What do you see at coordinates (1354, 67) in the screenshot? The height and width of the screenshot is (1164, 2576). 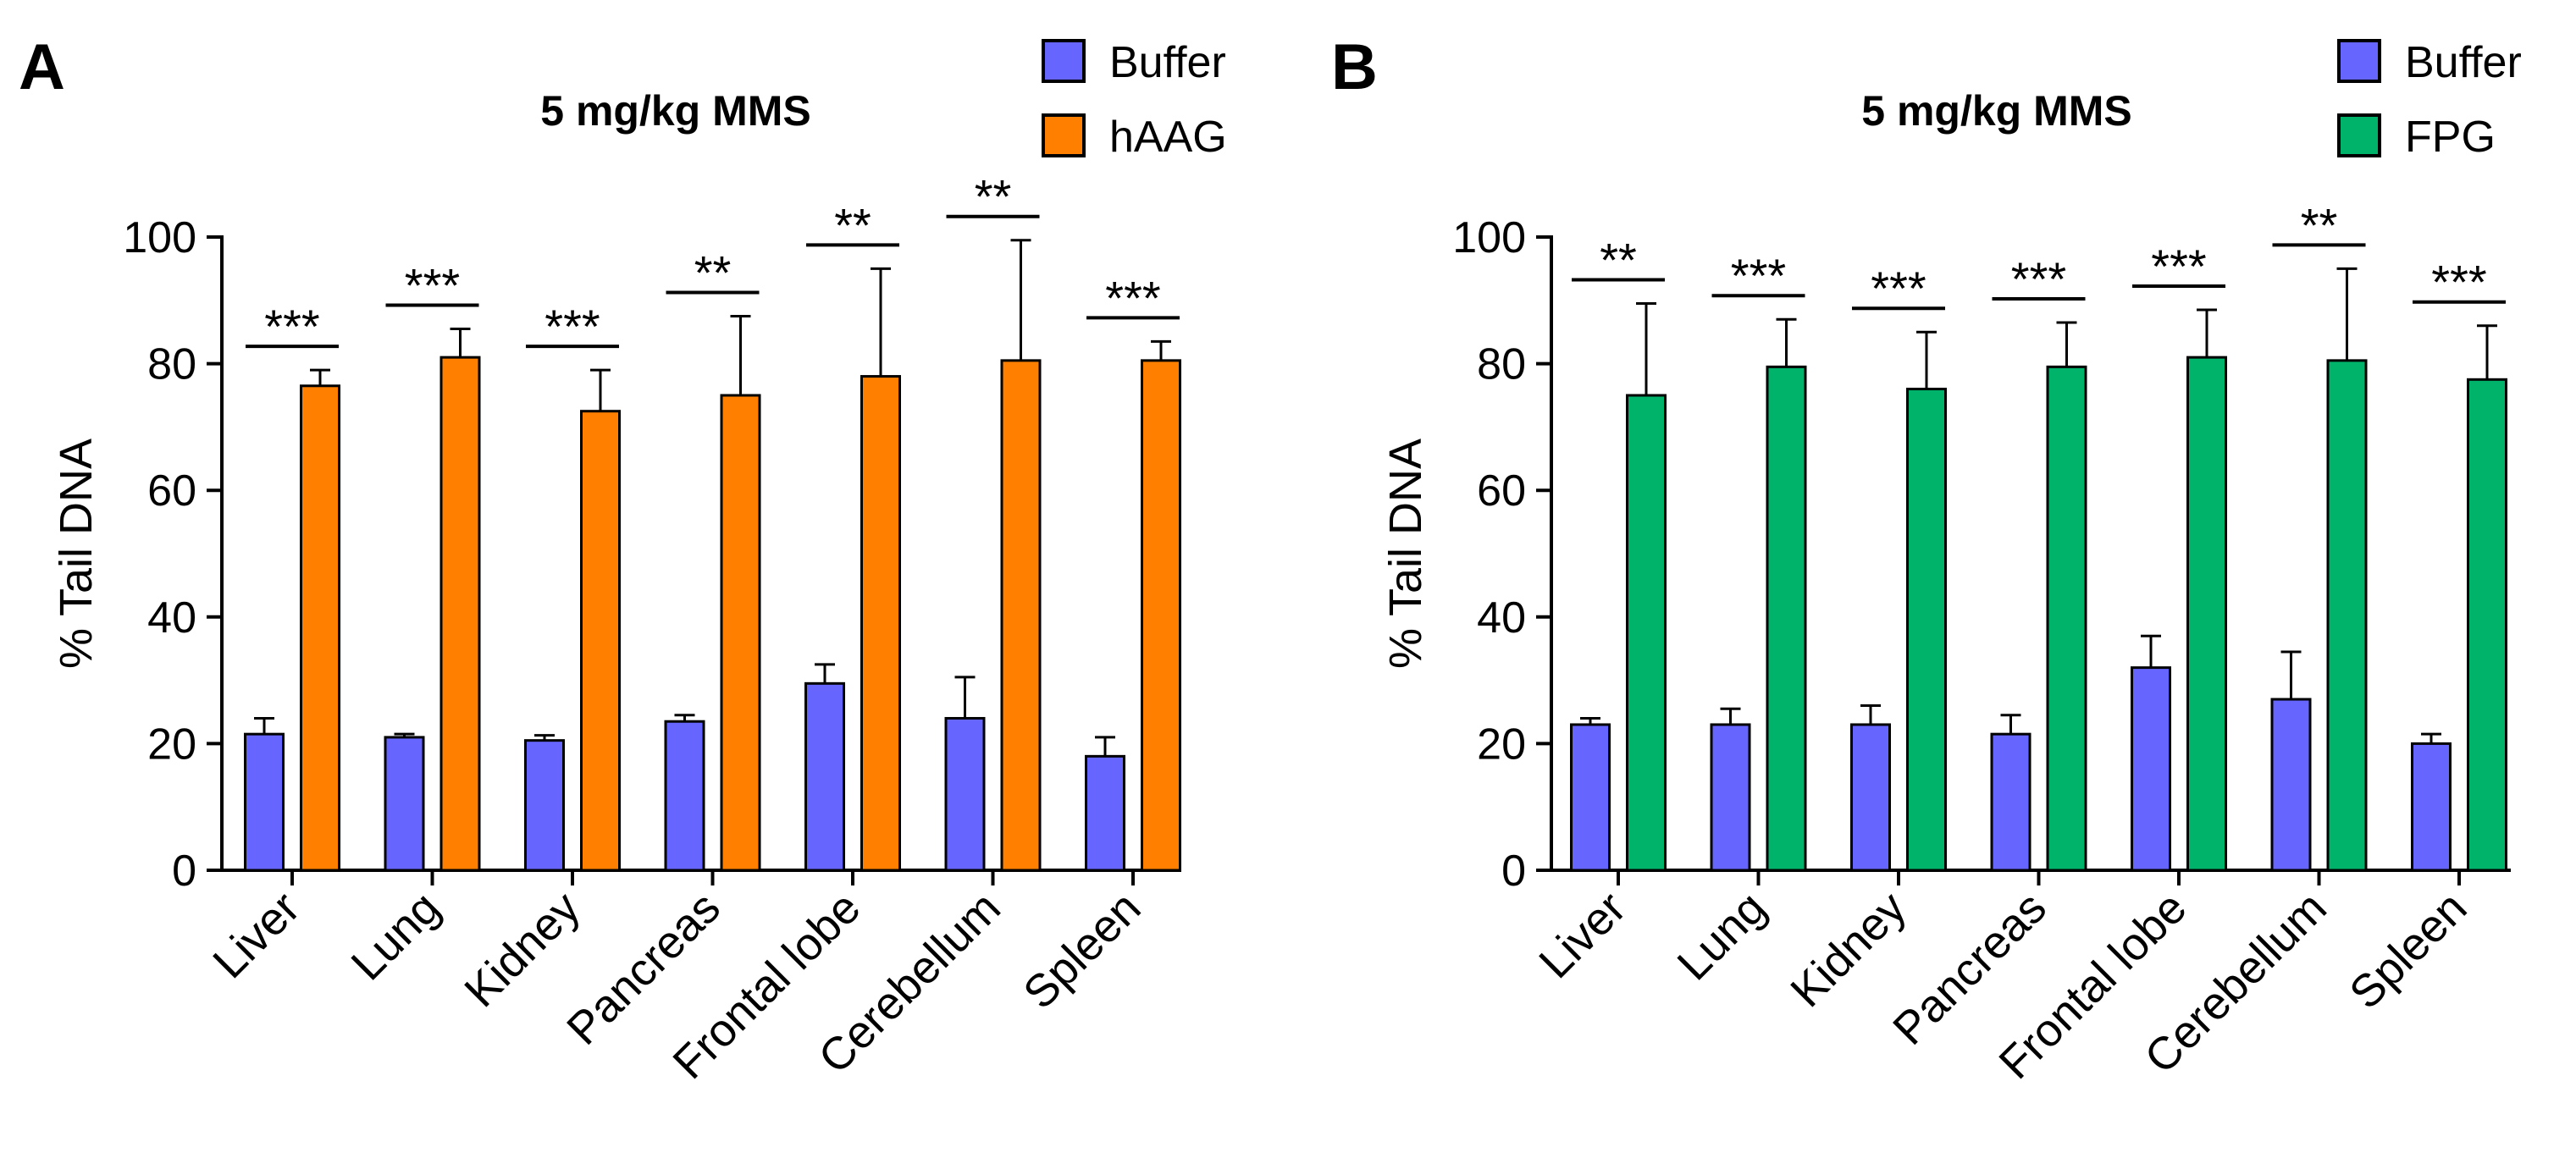 I see `panel-letter: B` at bounding box center [1354, 67].